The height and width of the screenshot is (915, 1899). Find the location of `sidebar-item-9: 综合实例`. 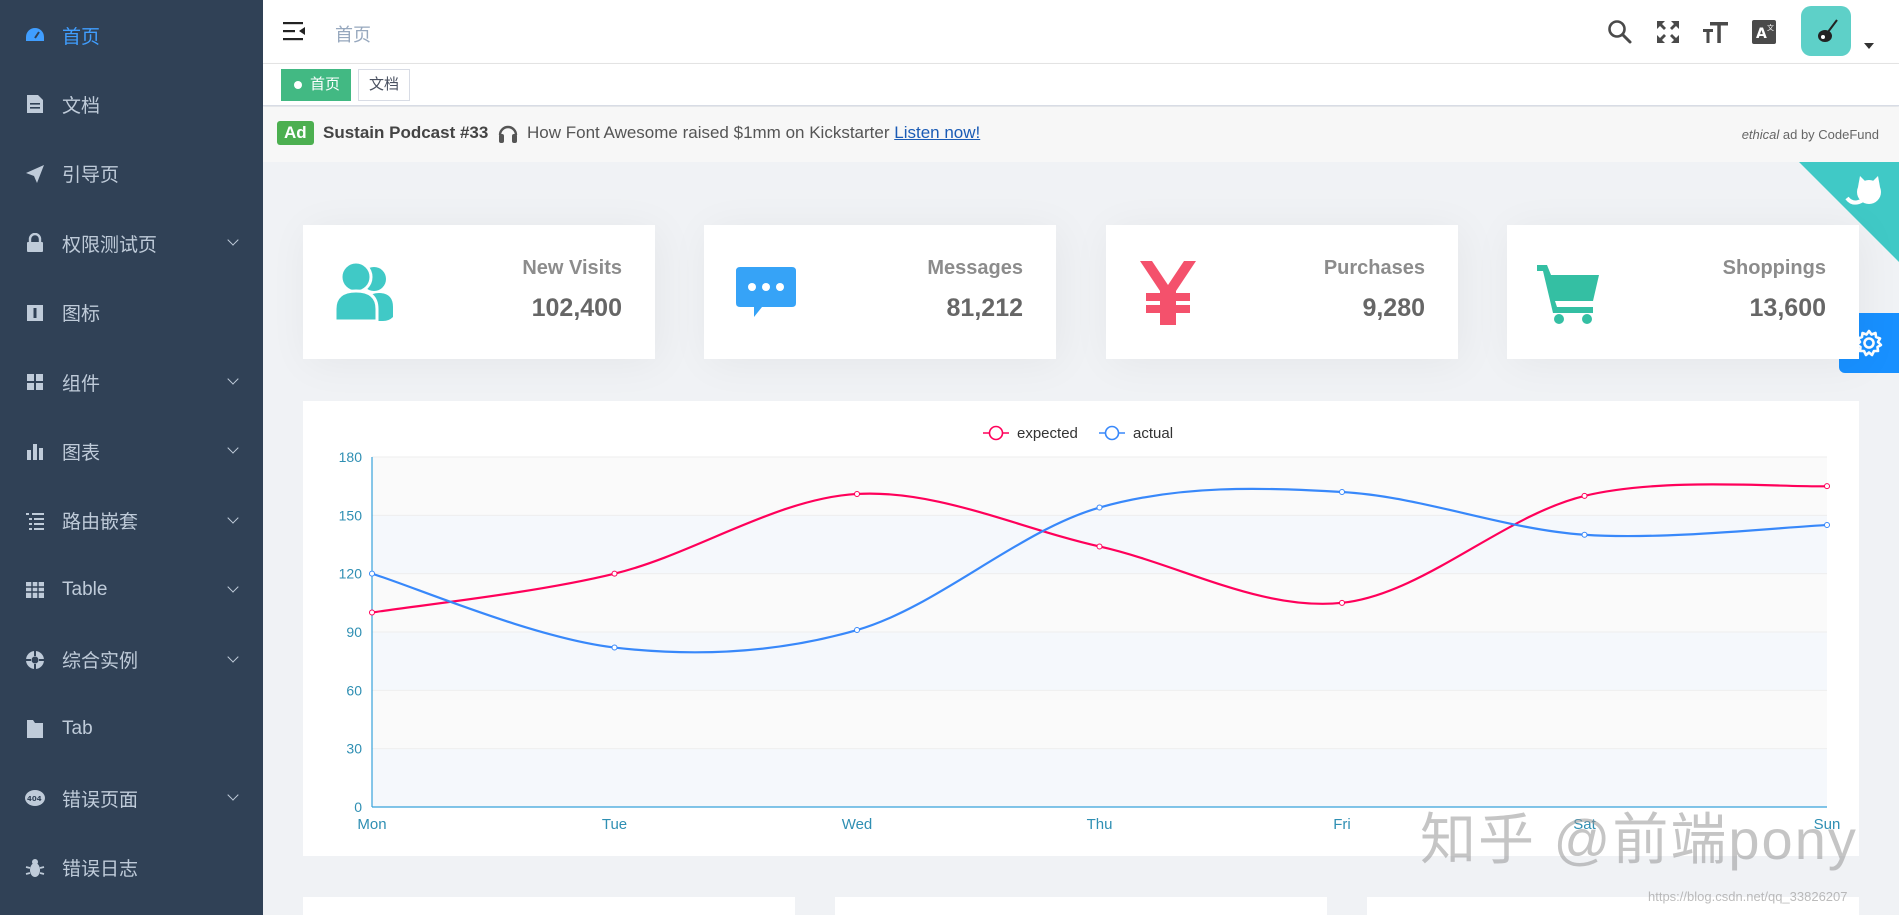

sidebar-item-9: 综合实例 is located at coordinates (131, 660).